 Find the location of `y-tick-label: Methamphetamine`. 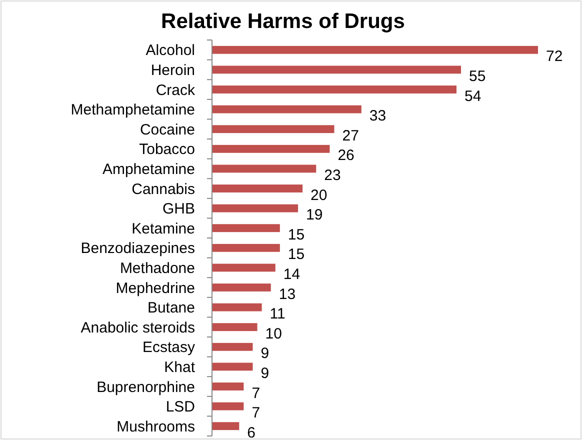

y-tick-label: Methamphetamine is located at coordinates (132, 110).